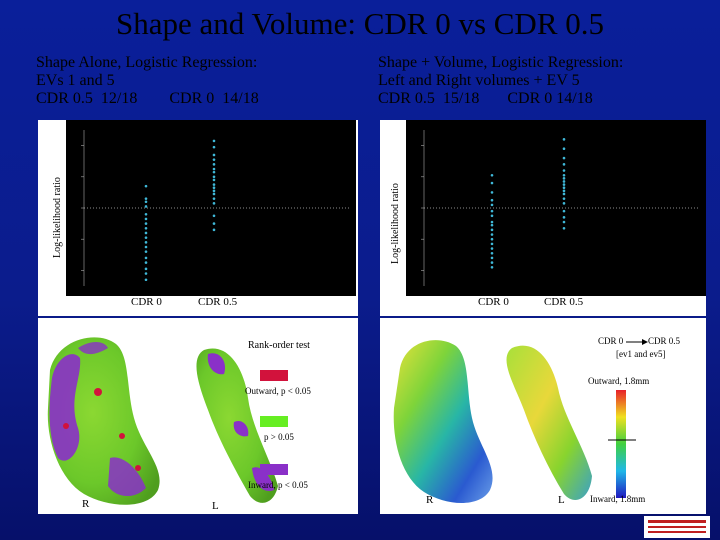 The image size is (720, 540). What do you see at coordinates (645, 342) in the screenshot?
I see `arrow-head` at bounding box center [645, 342].